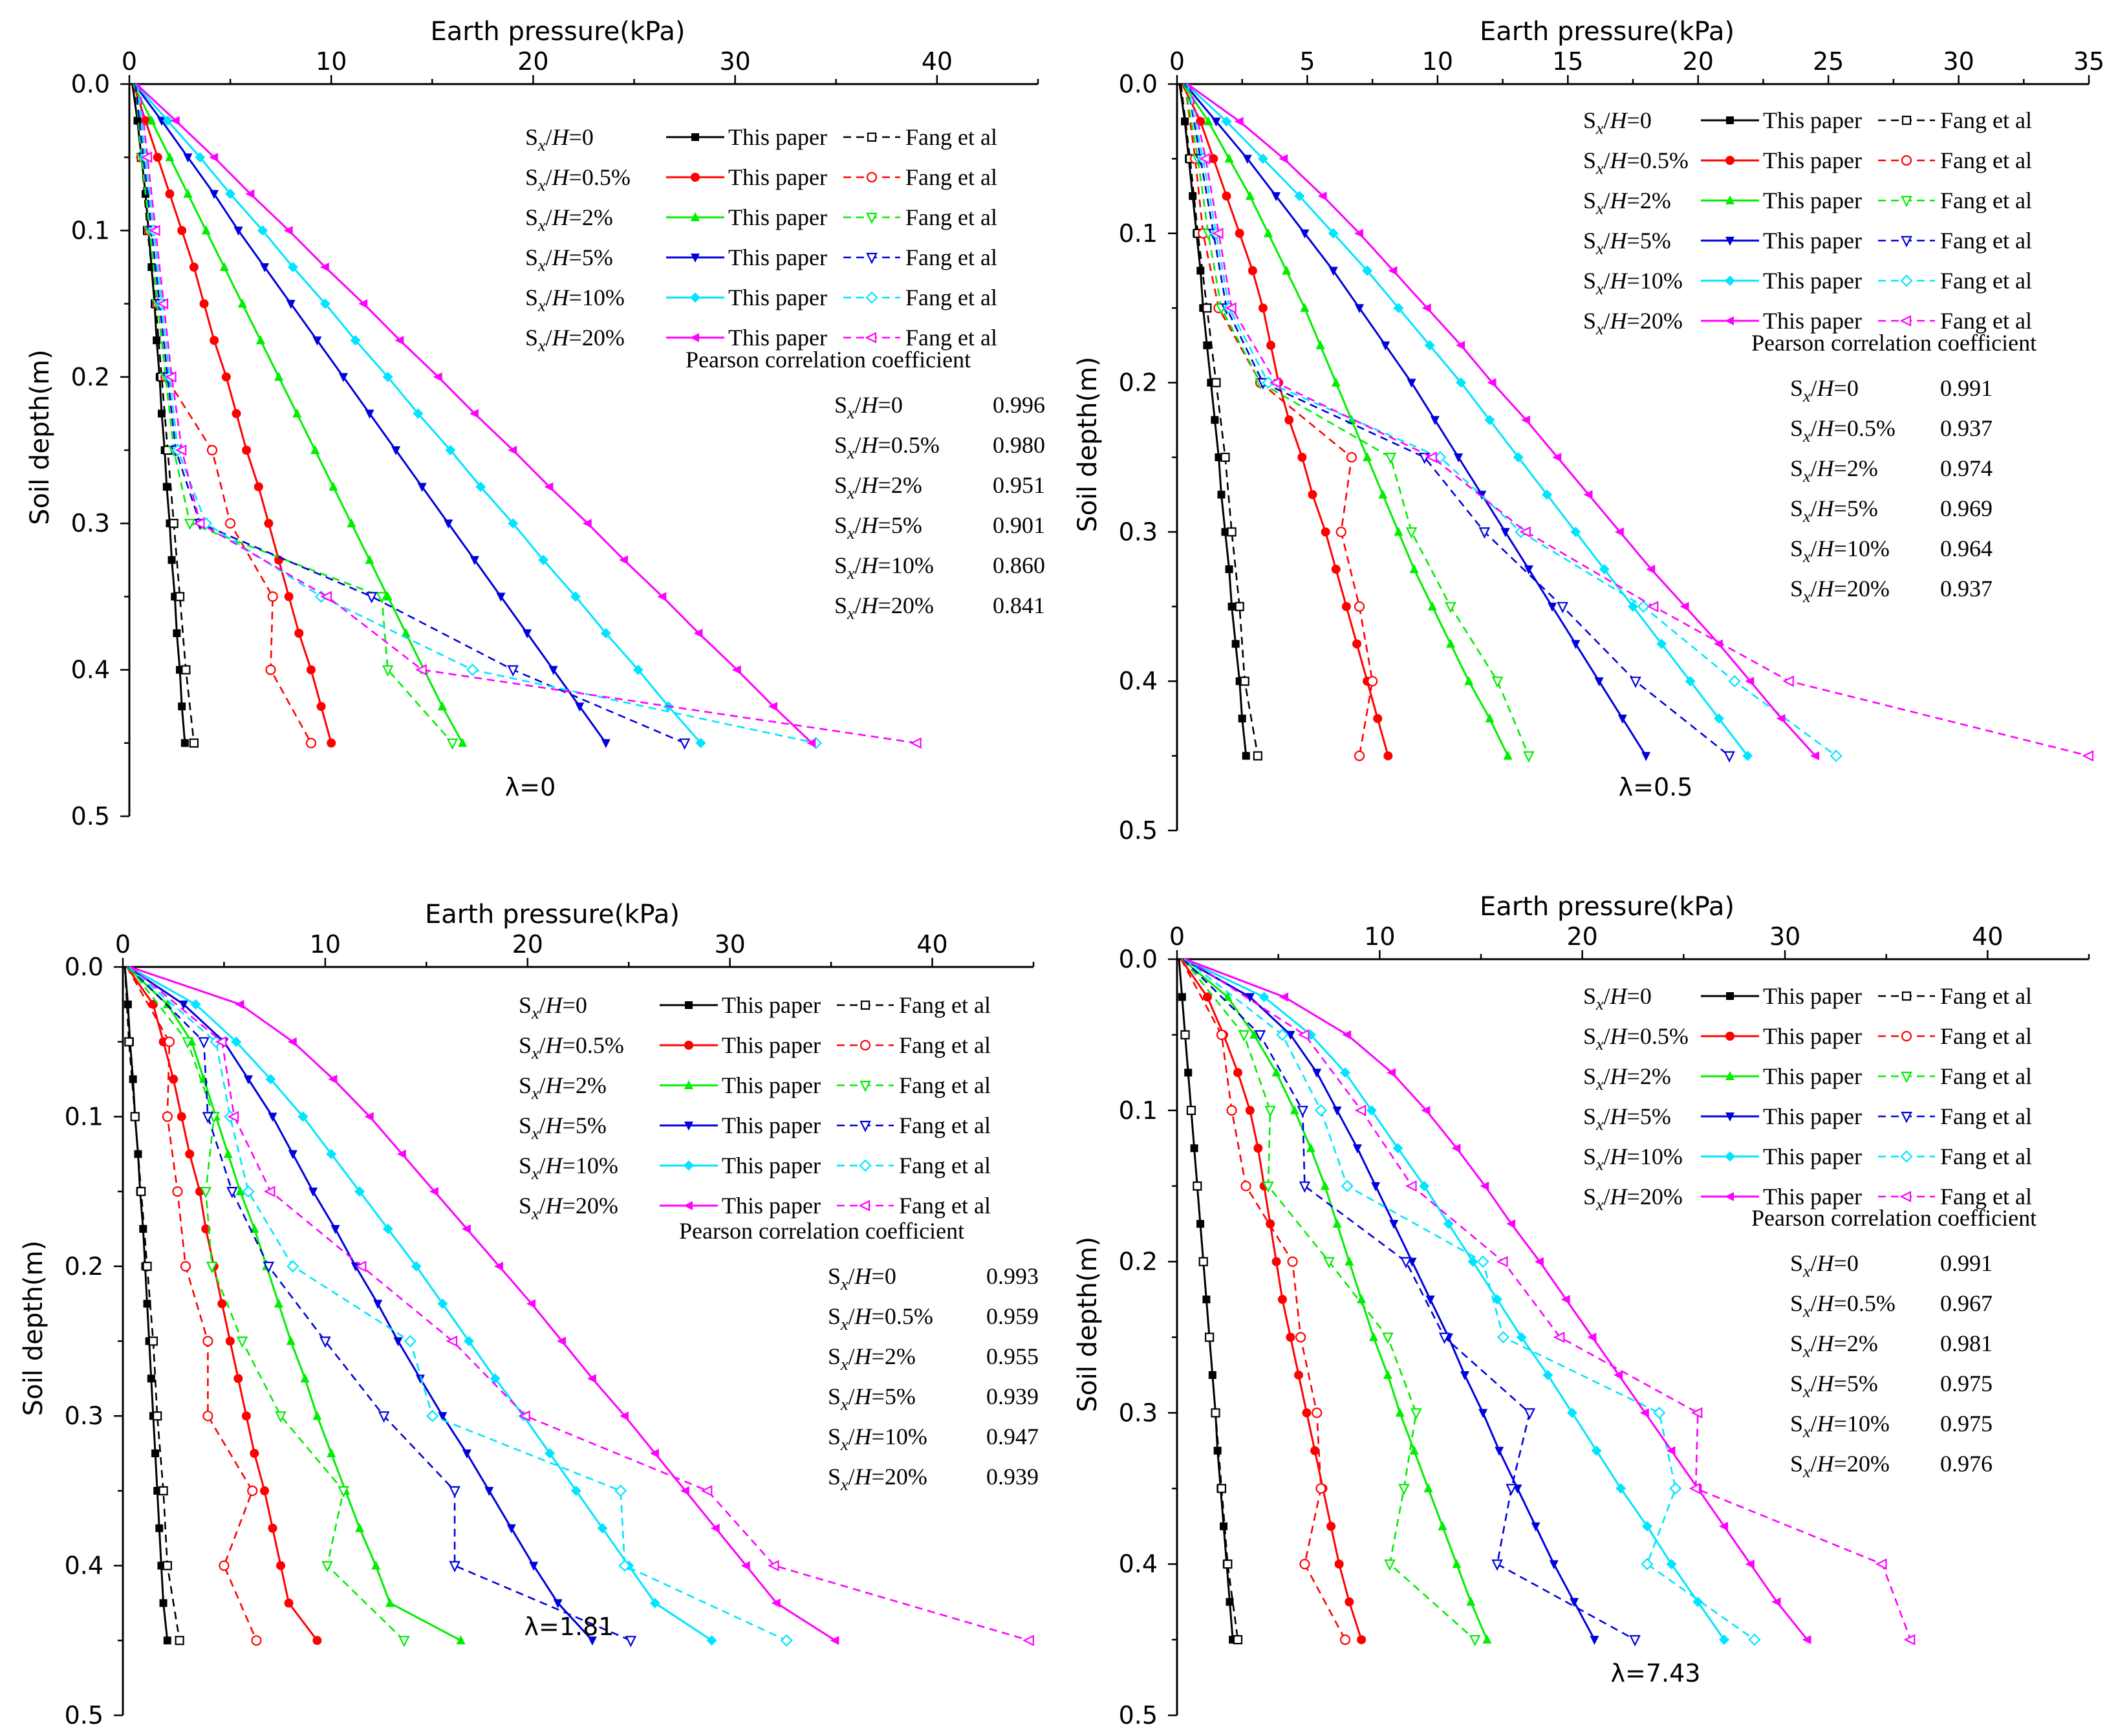  I want to click on x-tick-label: 15, so click(1567, 62).